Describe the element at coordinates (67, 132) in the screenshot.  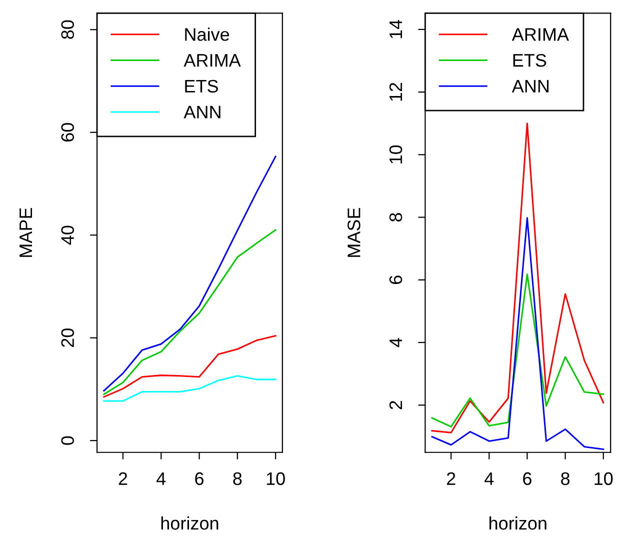
I see `y-tick-label: 60` at that location.